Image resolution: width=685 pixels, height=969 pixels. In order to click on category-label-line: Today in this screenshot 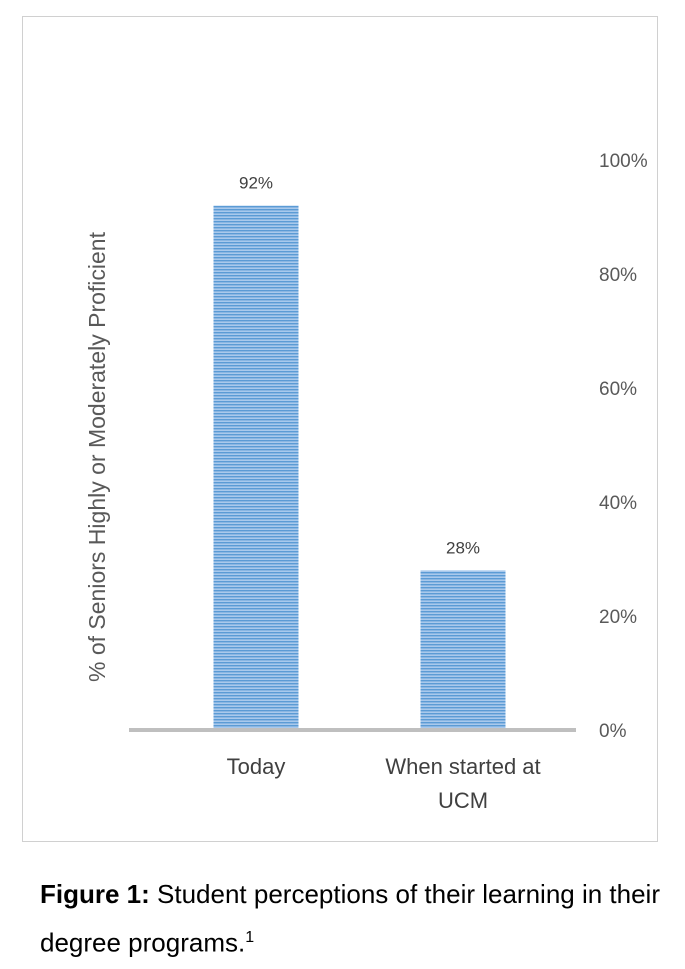, I will do `click(256, 766)`.